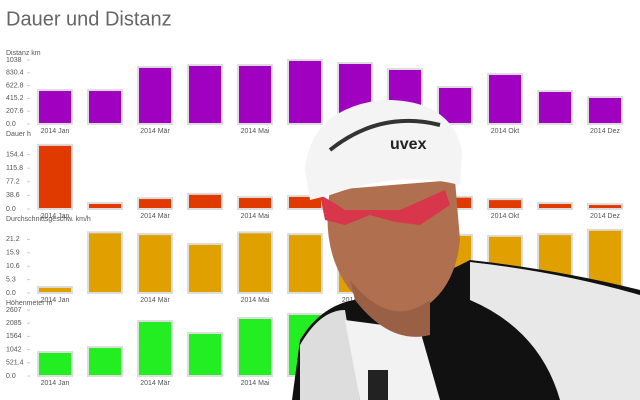 The image size is (640, 400). What do you see at coordinates (13, 195) in the screenshot?
I see `y-tick-label: 38.6` at bounding box center [13, 195].